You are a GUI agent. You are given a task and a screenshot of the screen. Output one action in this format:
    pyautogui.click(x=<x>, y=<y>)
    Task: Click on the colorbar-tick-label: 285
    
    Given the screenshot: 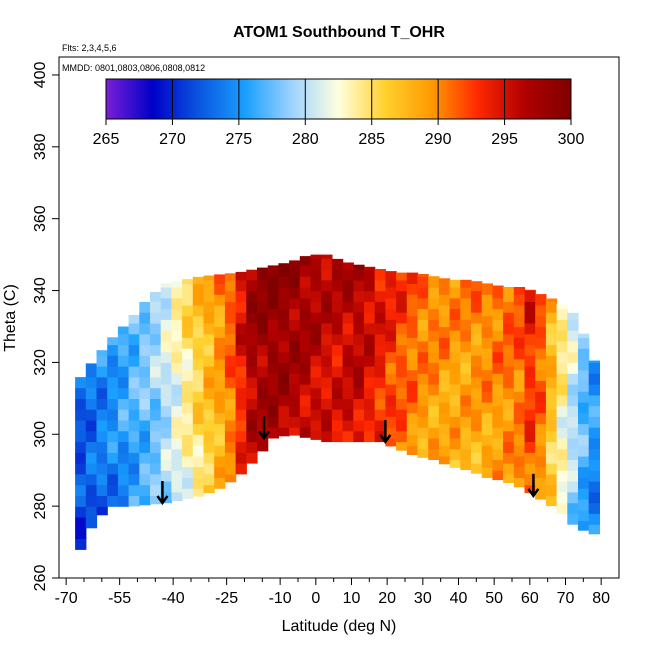 What is the action you would take?
    pyautogui.click(x=371, y=139)
    